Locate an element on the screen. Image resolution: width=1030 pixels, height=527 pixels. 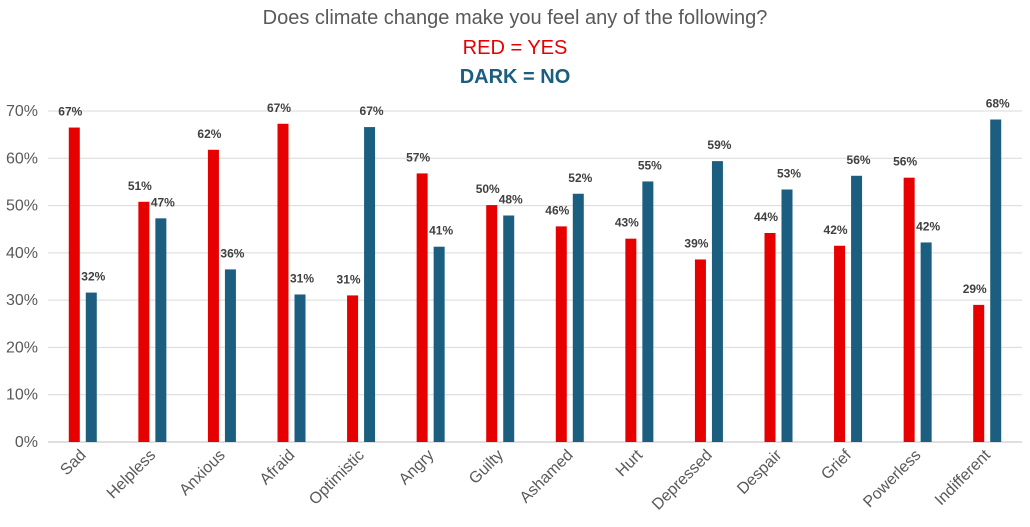
y-tick-label: 50% is located at coordinates (22, 206).